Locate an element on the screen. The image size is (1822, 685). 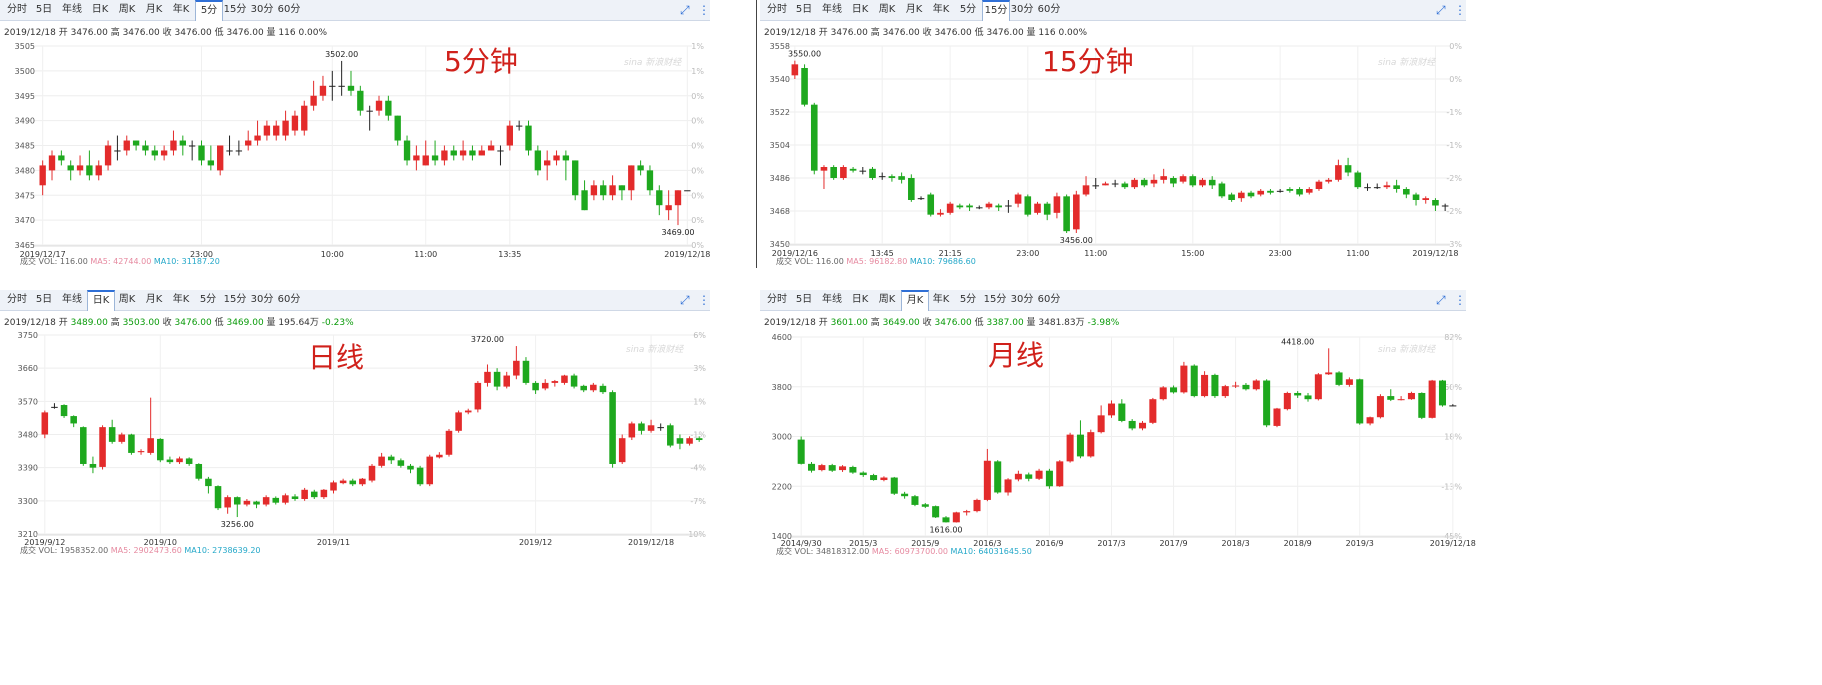
y-tick-label: 3660 is located at coordinates (28, 368).